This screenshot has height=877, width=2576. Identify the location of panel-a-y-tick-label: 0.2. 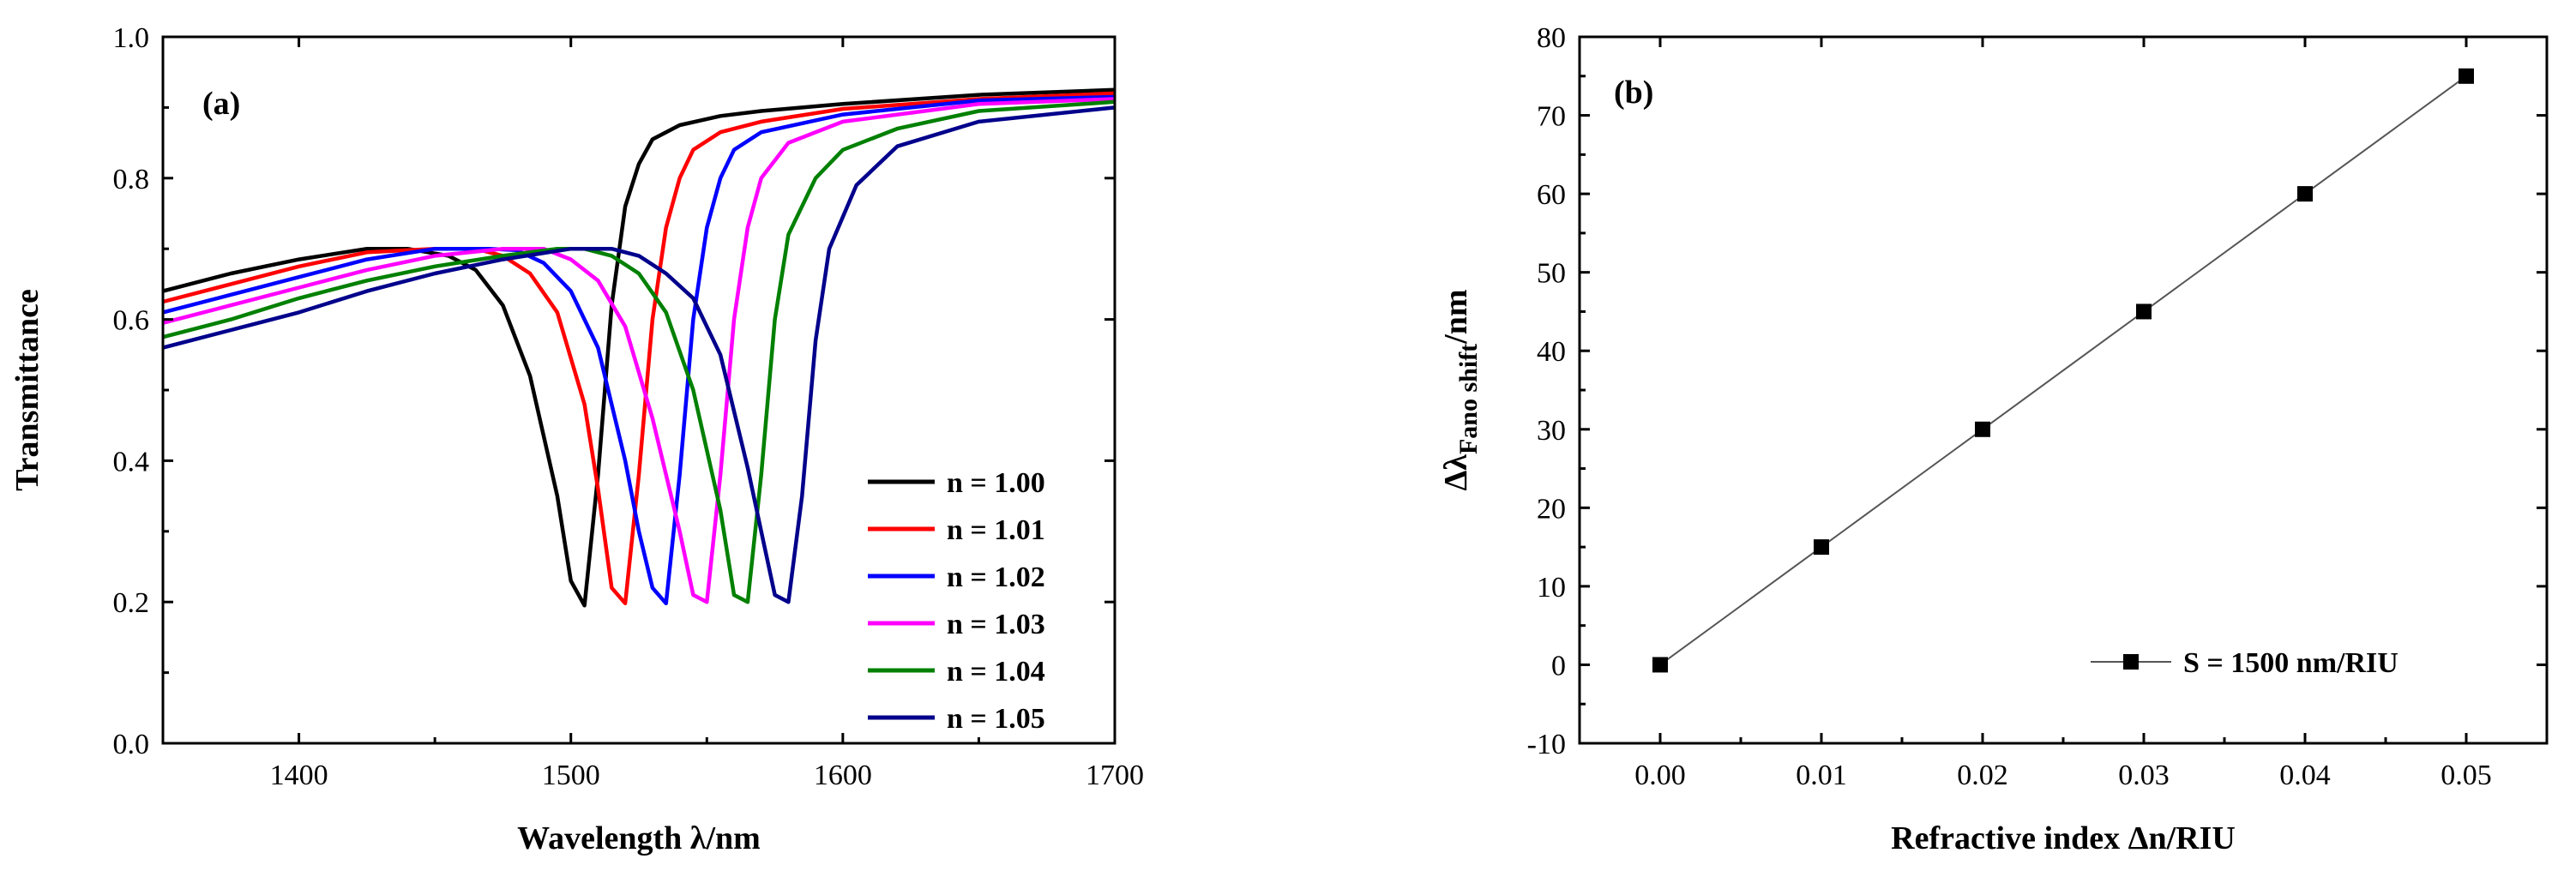
(131, 603).